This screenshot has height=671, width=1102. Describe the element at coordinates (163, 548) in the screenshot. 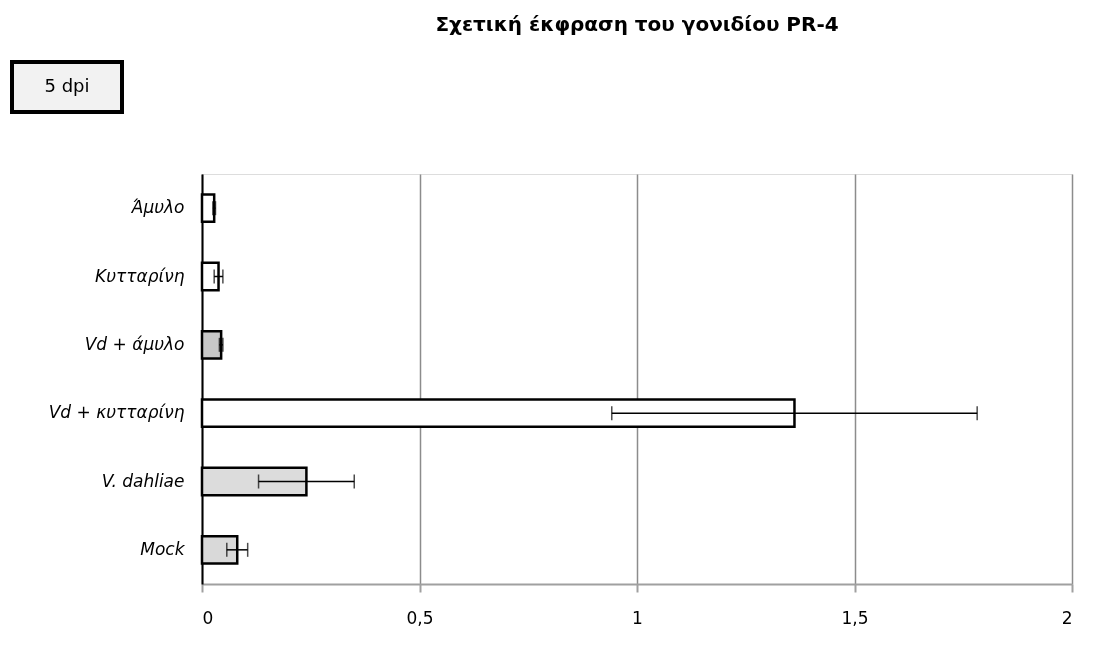

I see `y-tick-label: Mock` at that location.